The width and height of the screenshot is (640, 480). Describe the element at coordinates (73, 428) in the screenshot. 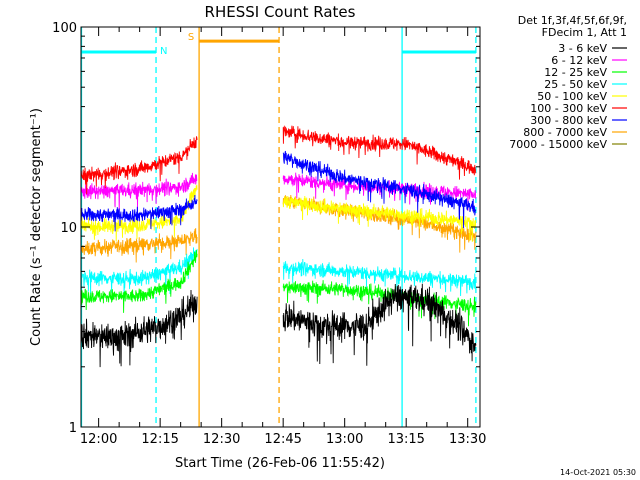

I see `y-tick-label: 1` at that location.